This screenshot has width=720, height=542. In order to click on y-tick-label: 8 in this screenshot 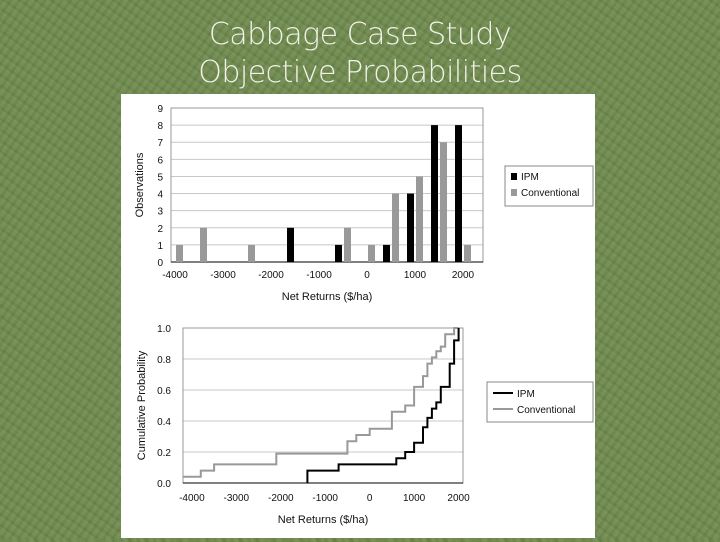, I will do `click(160, 126)`.